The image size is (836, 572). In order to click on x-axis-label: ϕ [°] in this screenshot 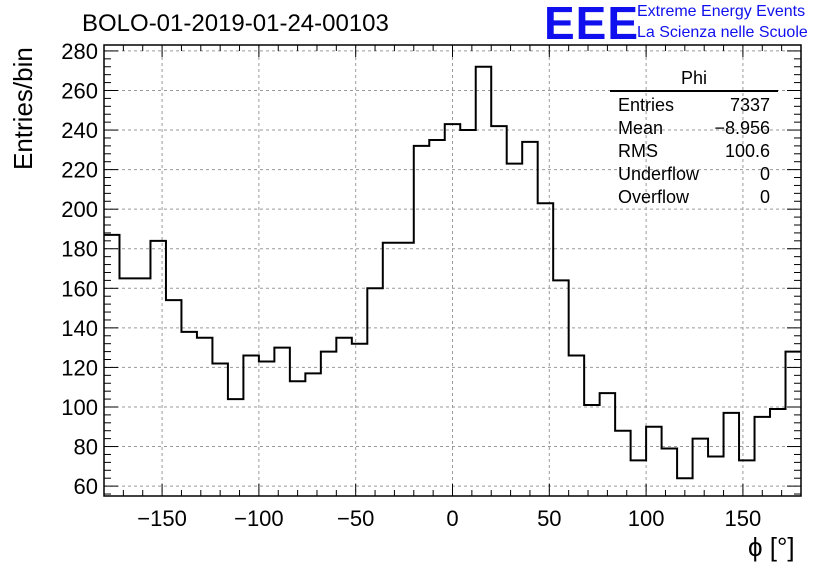, I will do `click(771, 547)`.